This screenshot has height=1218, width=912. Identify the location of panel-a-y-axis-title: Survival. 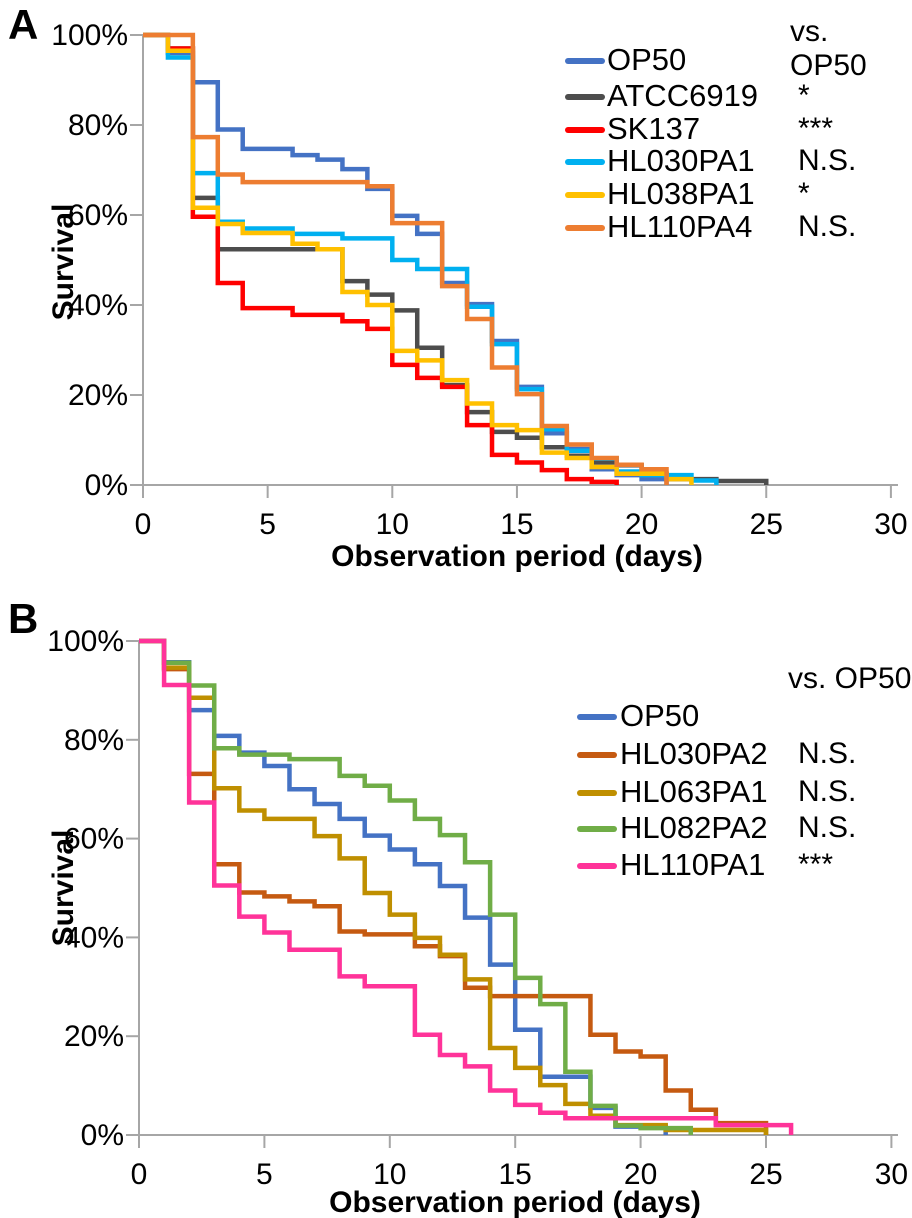
(63, 262).